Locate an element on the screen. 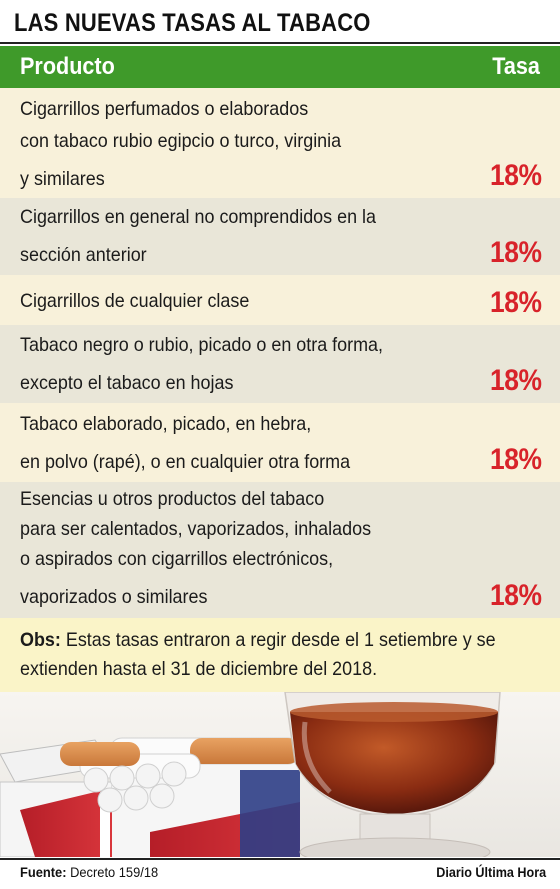 The height and width of the screenshot is (889, 560). table-row: Cigarrillos de cualquier clase 18% is located at coordinates (280, 300).